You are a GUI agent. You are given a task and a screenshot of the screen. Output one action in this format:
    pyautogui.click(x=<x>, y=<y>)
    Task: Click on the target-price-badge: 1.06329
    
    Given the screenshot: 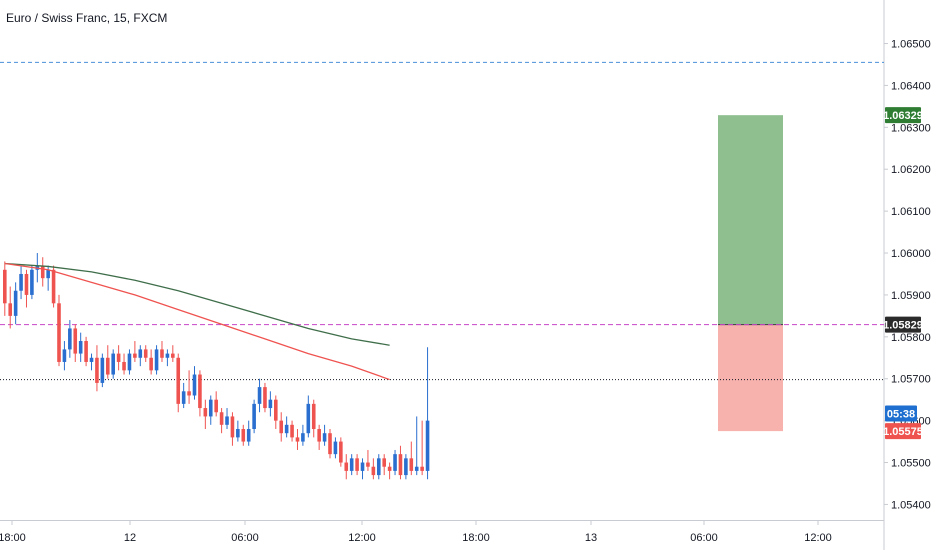 What is the action you would take?
    pyautogui.click(x=903, y=115)
    